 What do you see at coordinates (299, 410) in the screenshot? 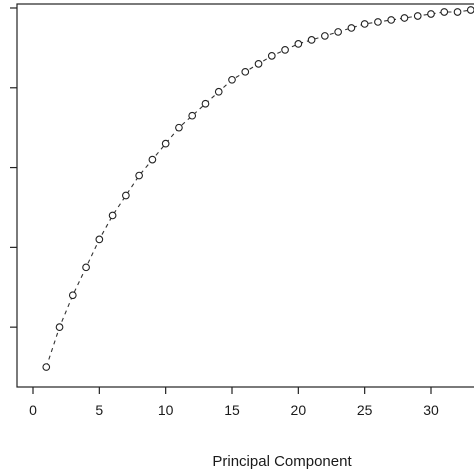
I see `x-tick-label: 20` at bounding box center [299, 410].